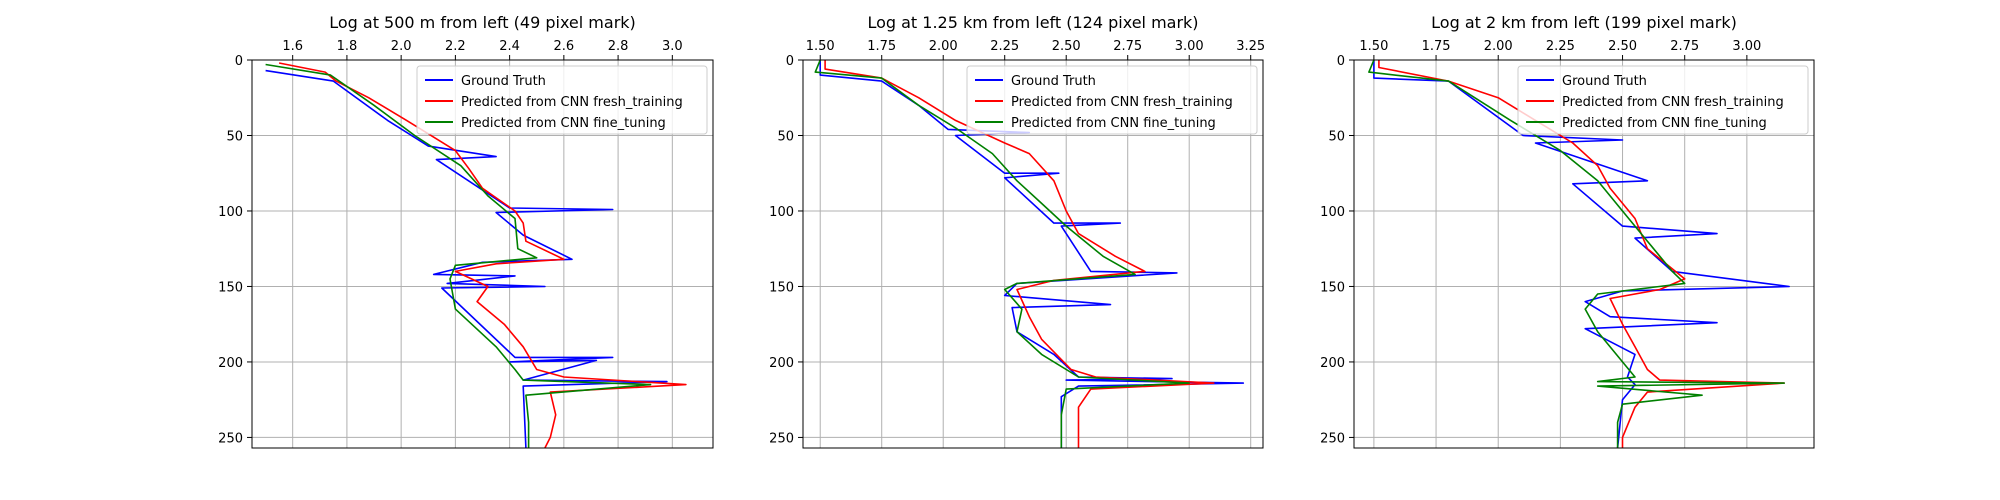  I want to click on chart-title: Log at 500 m from left (49 pixel mark), so click(482, 22).